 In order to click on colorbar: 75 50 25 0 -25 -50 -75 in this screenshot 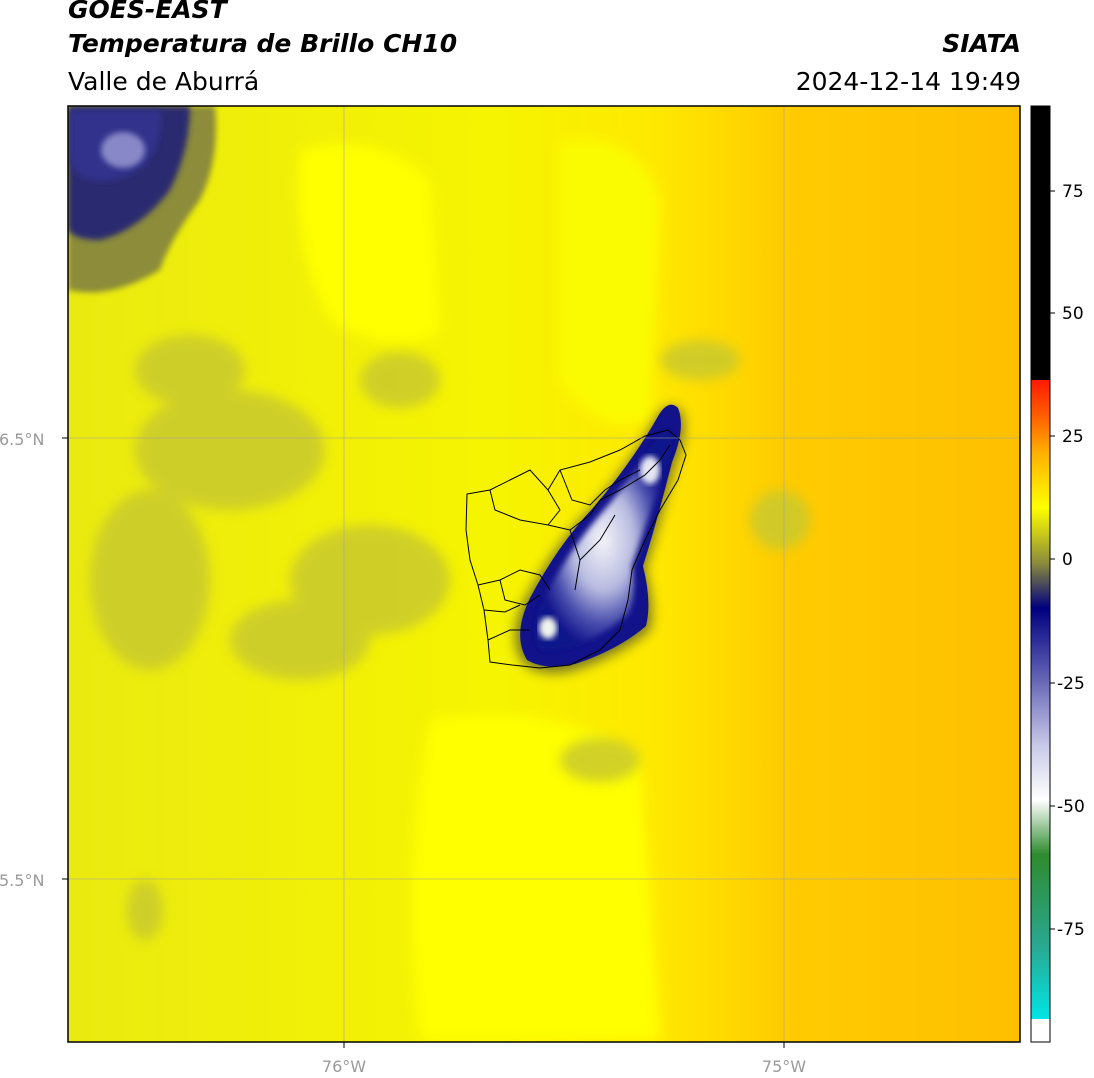, I will do `click(1057, 574)`.